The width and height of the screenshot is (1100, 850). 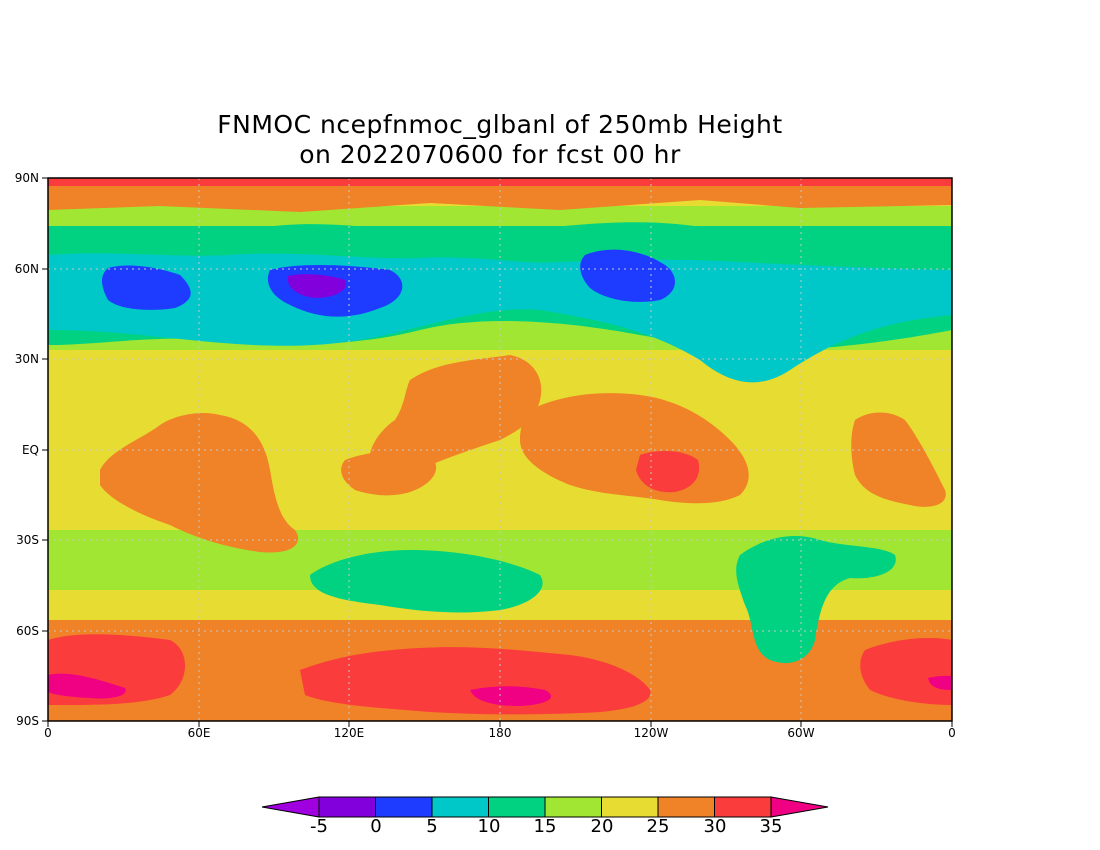 I want to click on colorbar-label: 25, so click(x=658, y=826).